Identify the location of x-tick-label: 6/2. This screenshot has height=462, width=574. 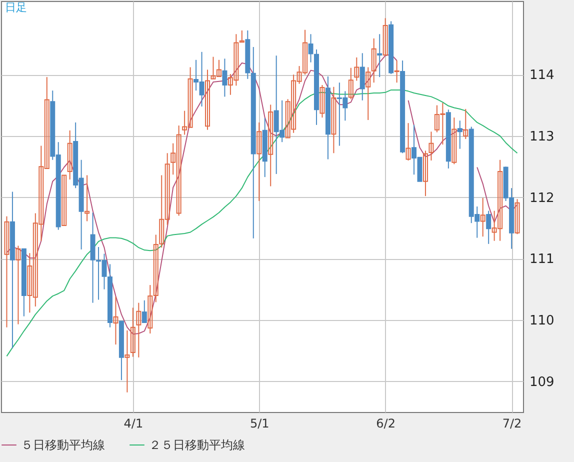
(386, 423).